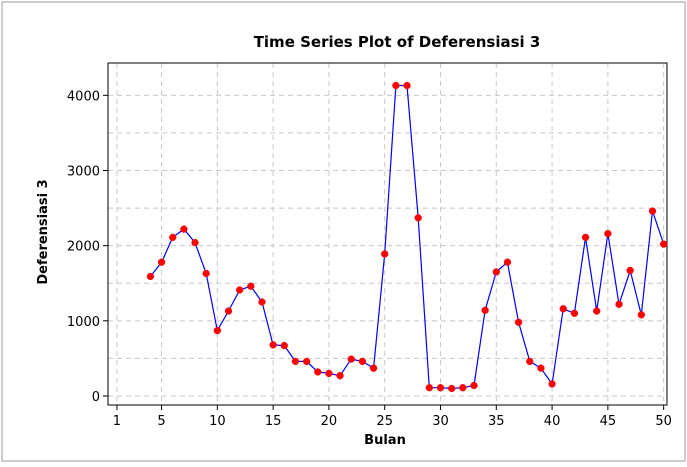  What do you see at coordinates (83, 247) in the screenshot?
I see `y-tick-label: 2000` at bounding box center [83, 247].